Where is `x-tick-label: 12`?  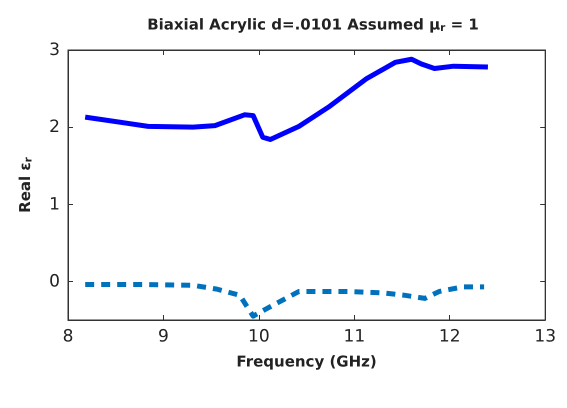 x-tick-label: 12 is located at coordinates (449, 336).